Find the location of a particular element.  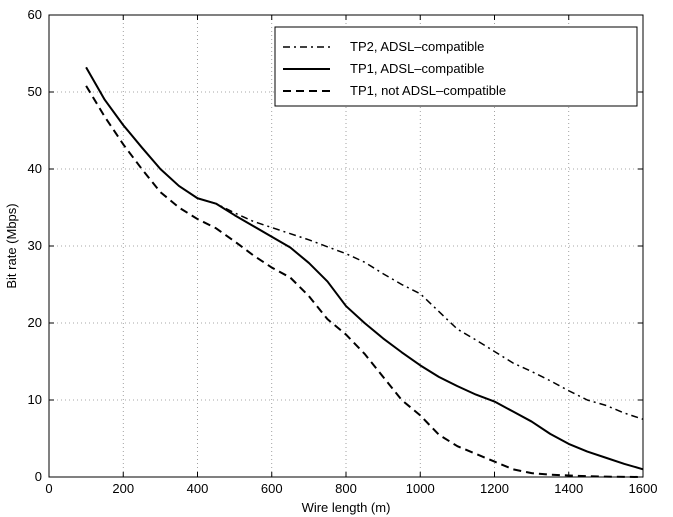

legend-box is located at coordinates (456, 66).